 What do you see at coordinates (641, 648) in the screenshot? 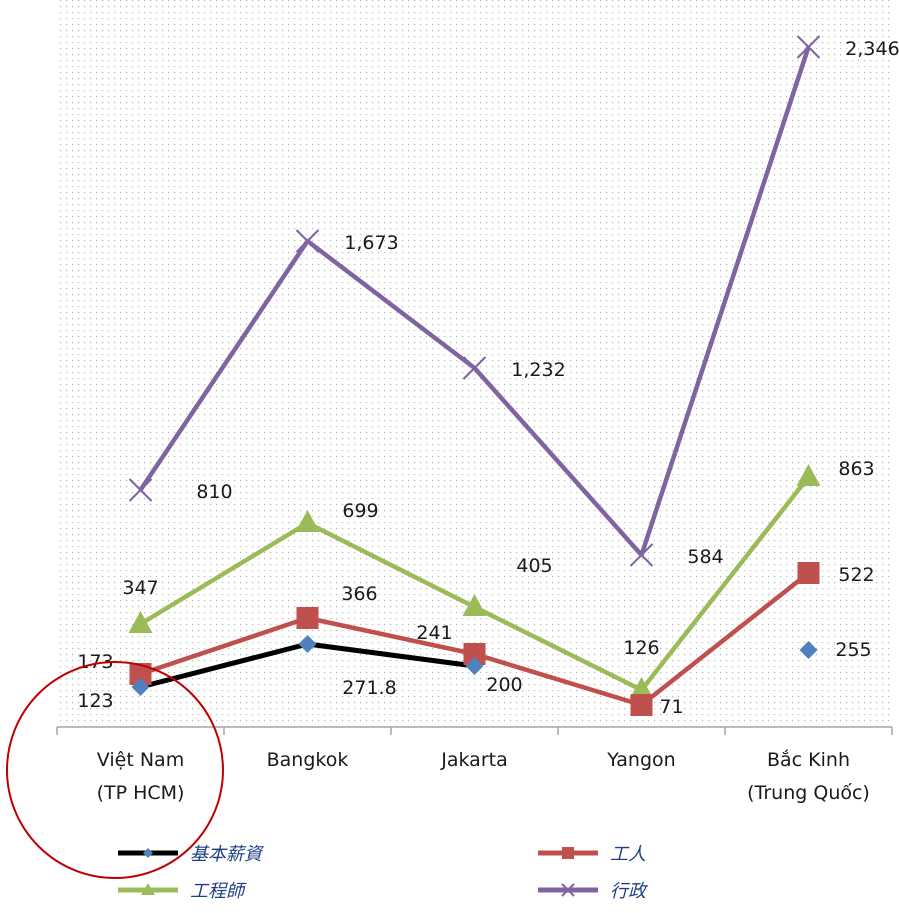
I see `data-label: 126` at bounding box center [641, 648].